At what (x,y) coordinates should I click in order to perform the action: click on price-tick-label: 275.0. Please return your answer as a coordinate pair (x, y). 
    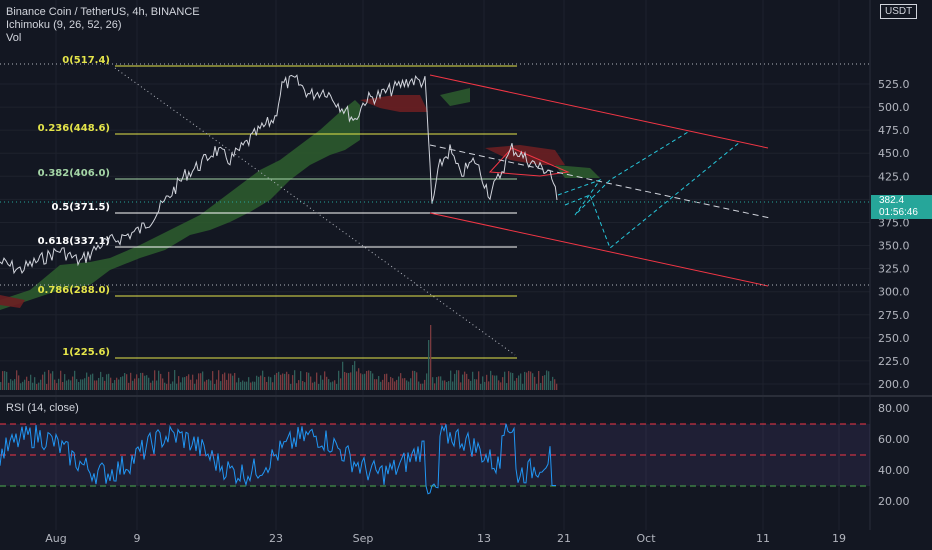
    Looking at the image, I should click on (894, 315).